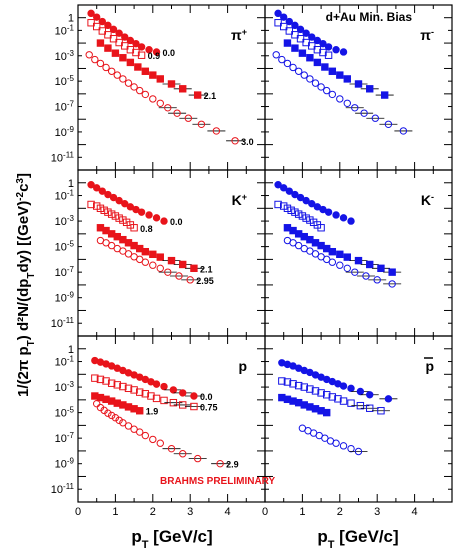 Image resolution: width=457 pixels, height=554 pixels. What do you see at coordinates (232, 465) in the screenshot?
I see `rapidity-label: 2.9` at bounding box center [232, 465].